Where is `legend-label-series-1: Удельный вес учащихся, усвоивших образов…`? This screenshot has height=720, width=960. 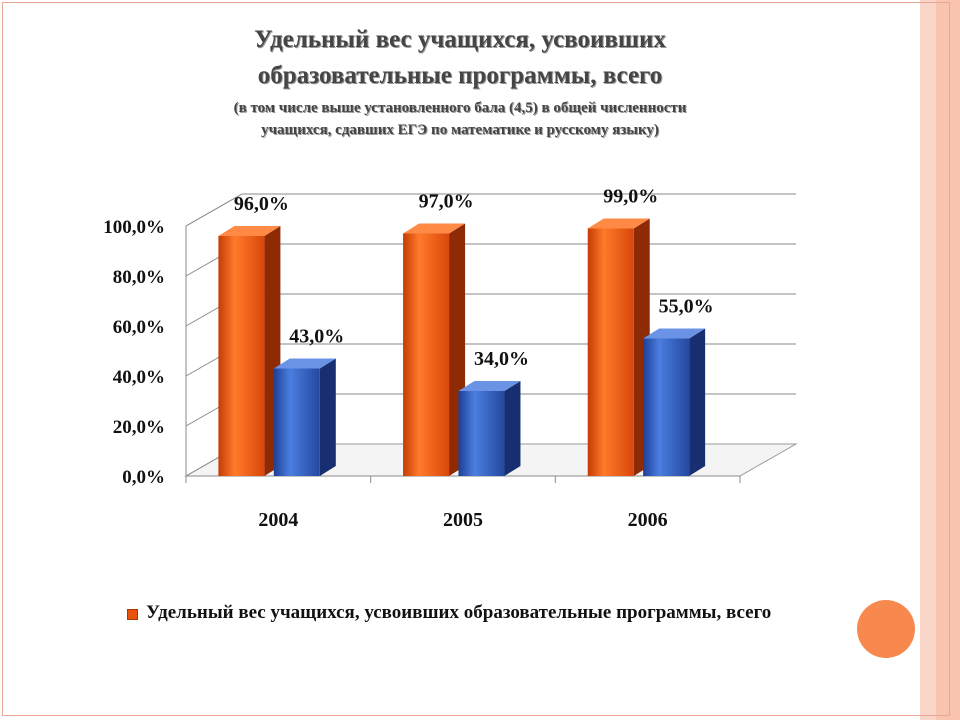
legend-label-series-1: Удельный вес учащихся, усвоивших образов… is located at coordinates (459, 612).